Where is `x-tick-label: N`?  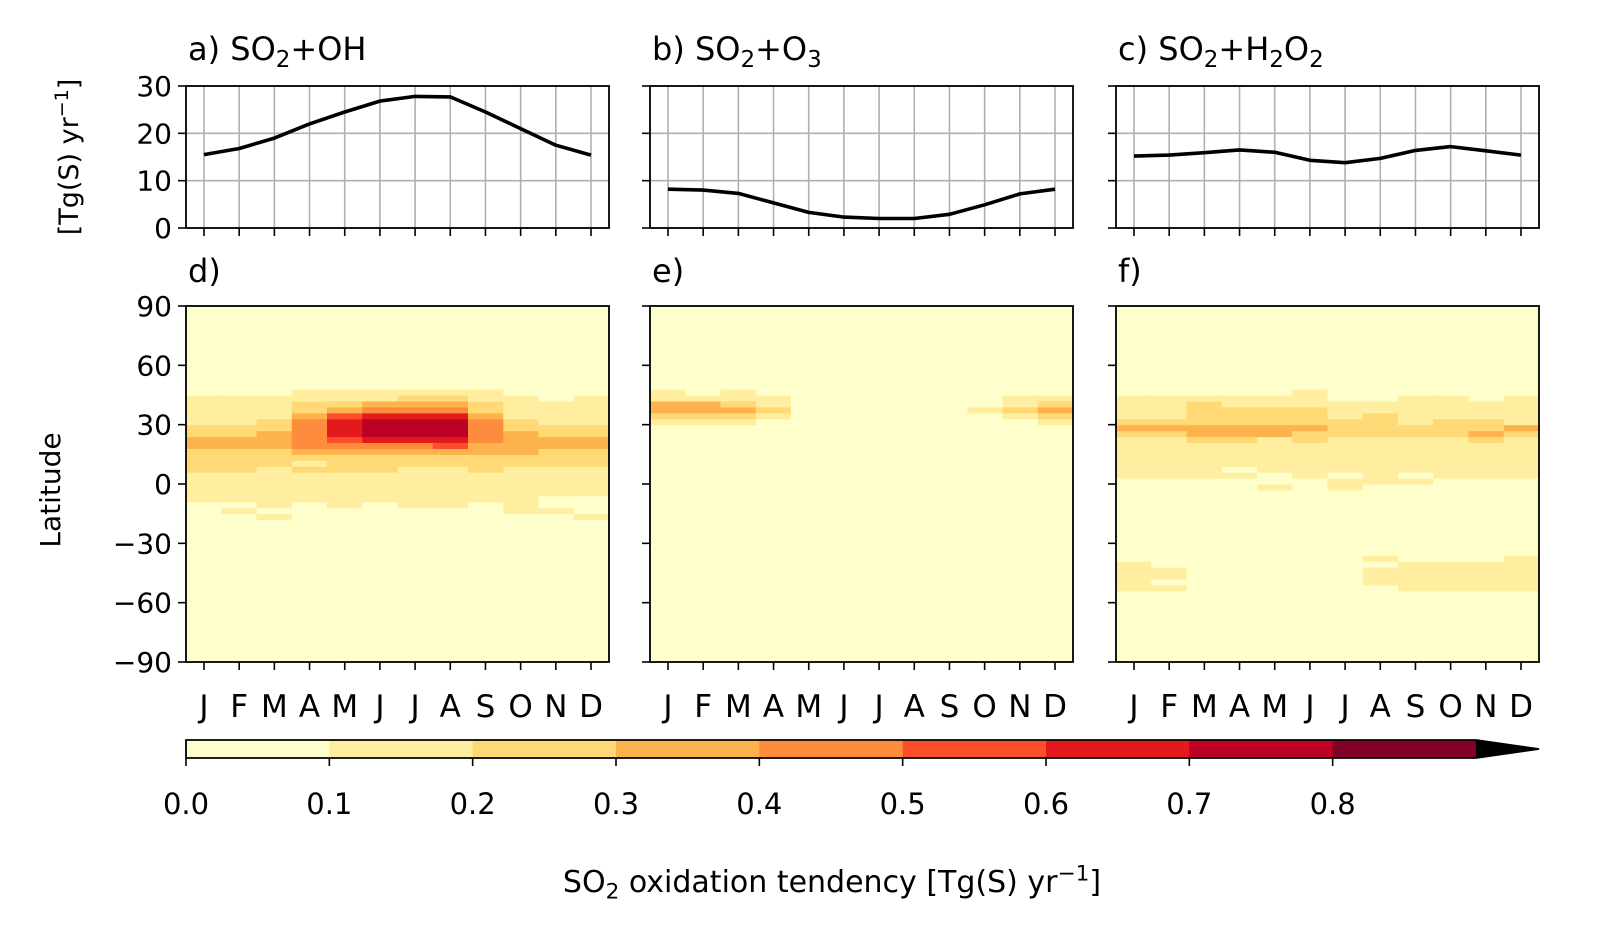
x-tick-label: N is located at coordinates (1019, 707).